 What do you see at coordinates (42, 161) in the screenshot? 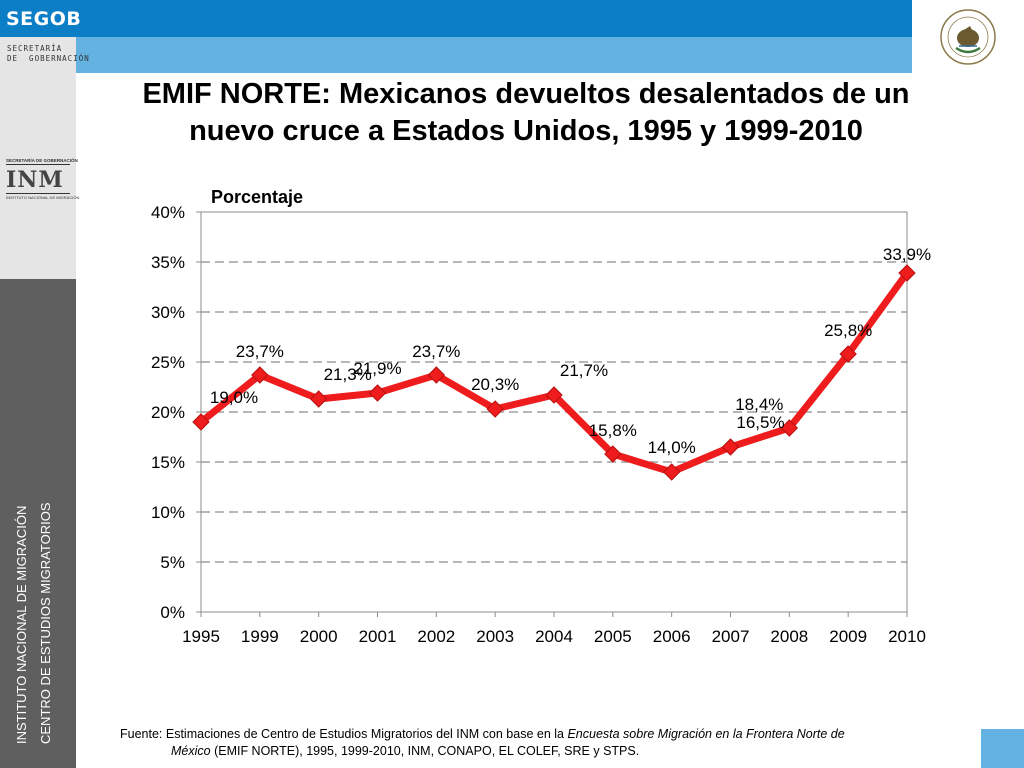
I see `inm-logo-top-text: SECRETARÍA DE GOBERNACIÓN` at bounding box center [42, 161].